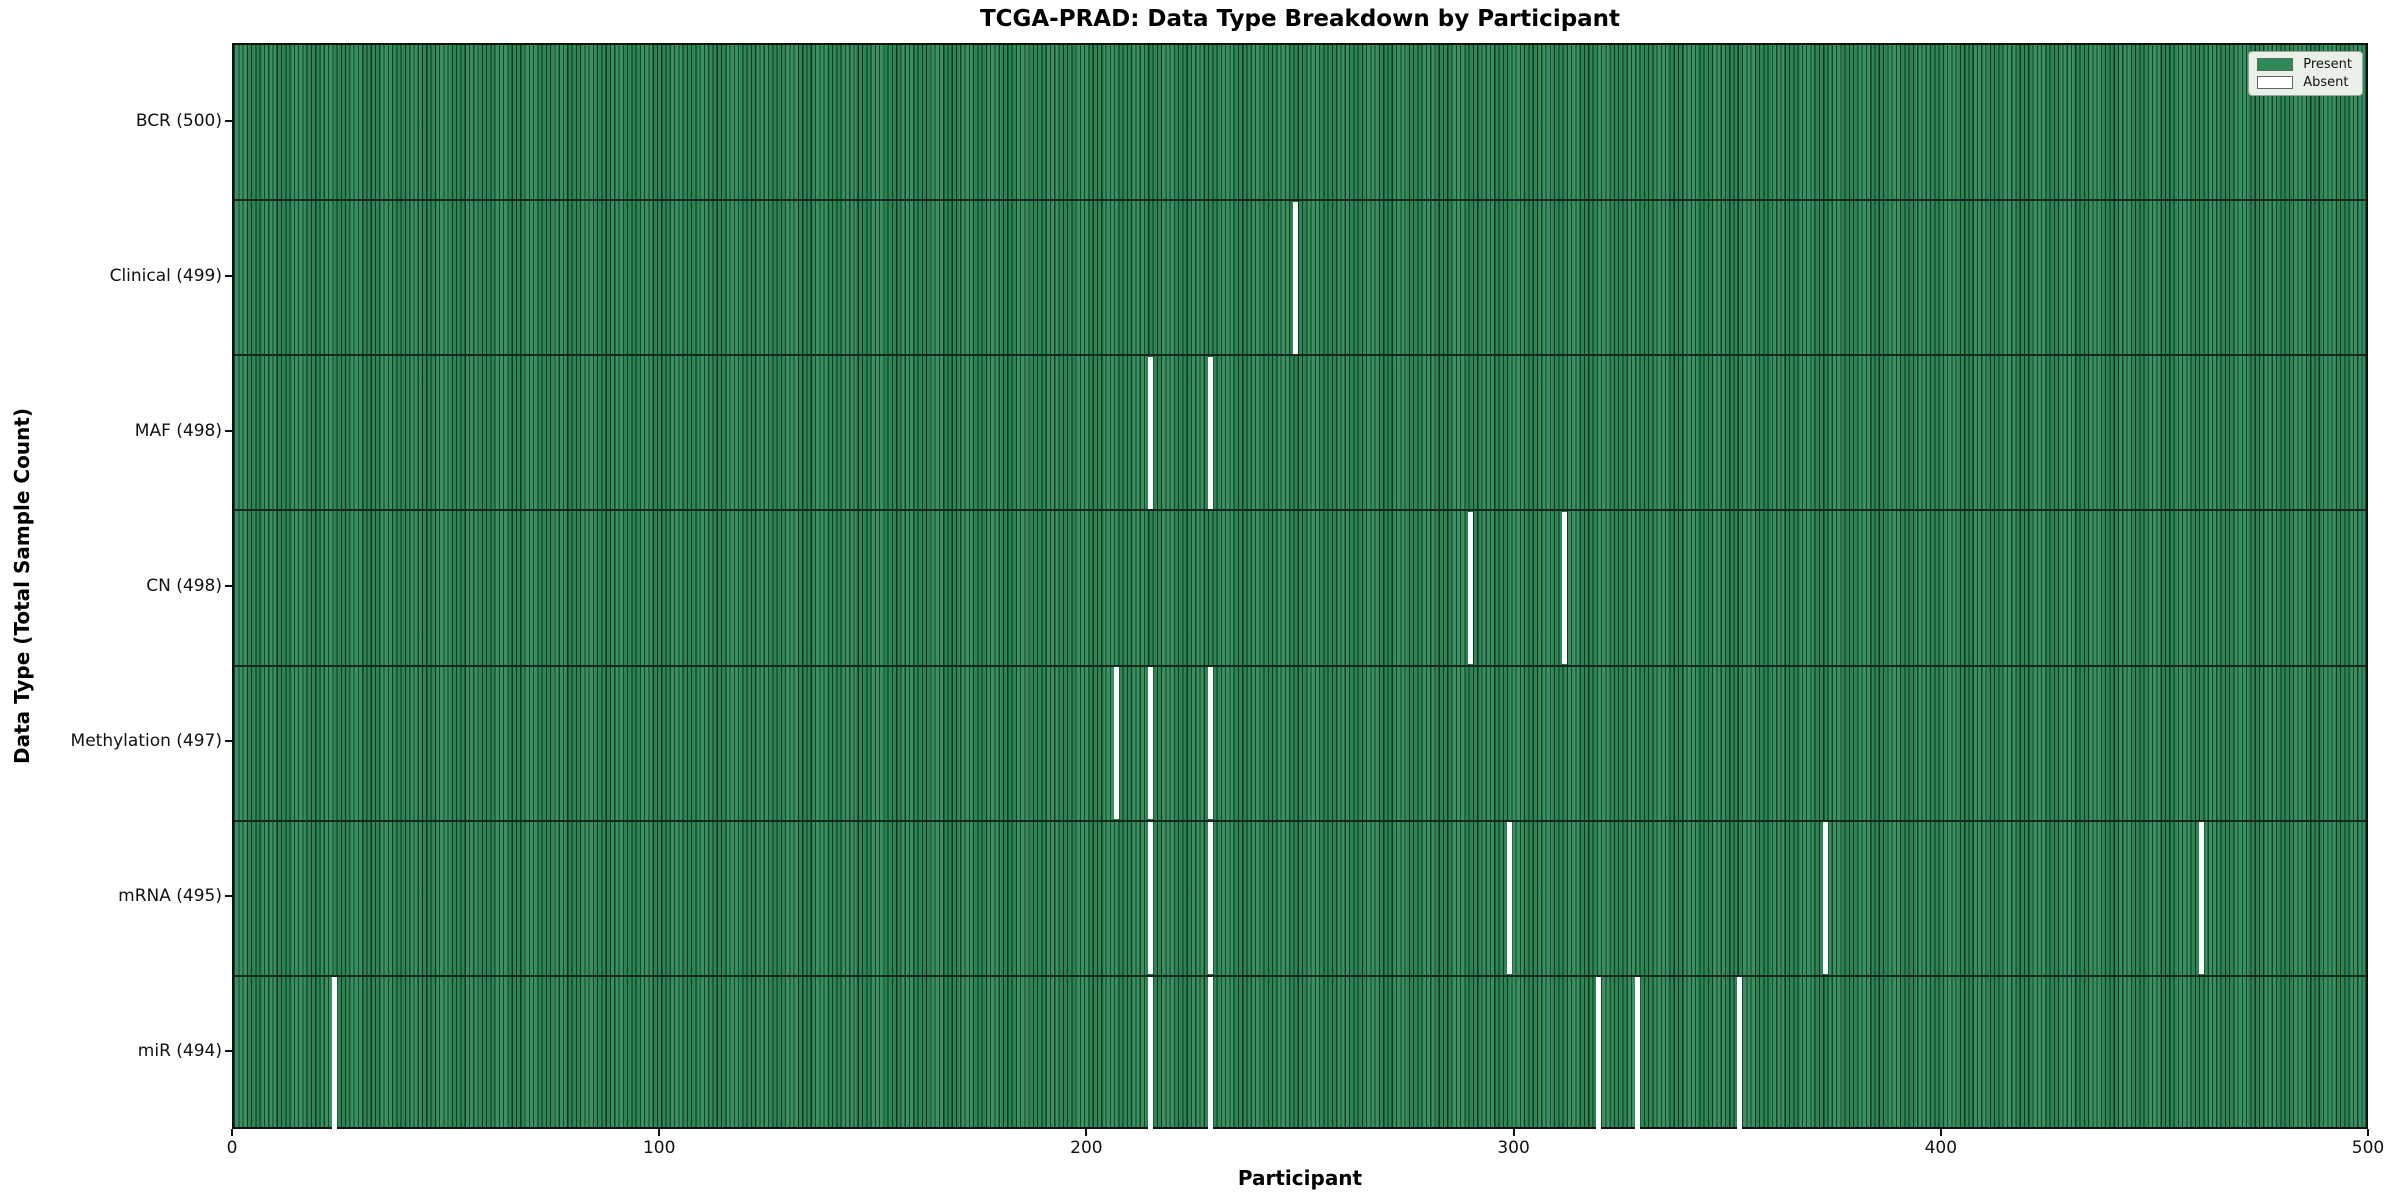  I want to click on x-tick-label-400: 400, so click(1941, 1148).